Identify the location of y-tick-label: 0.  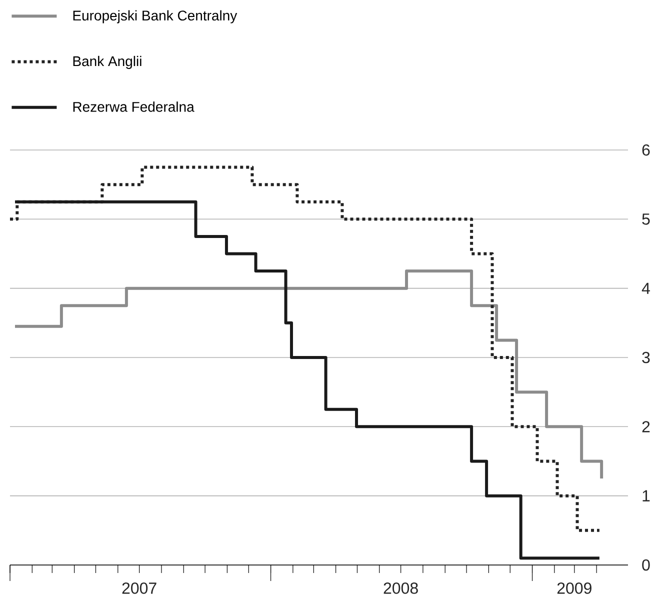
(646, 565).